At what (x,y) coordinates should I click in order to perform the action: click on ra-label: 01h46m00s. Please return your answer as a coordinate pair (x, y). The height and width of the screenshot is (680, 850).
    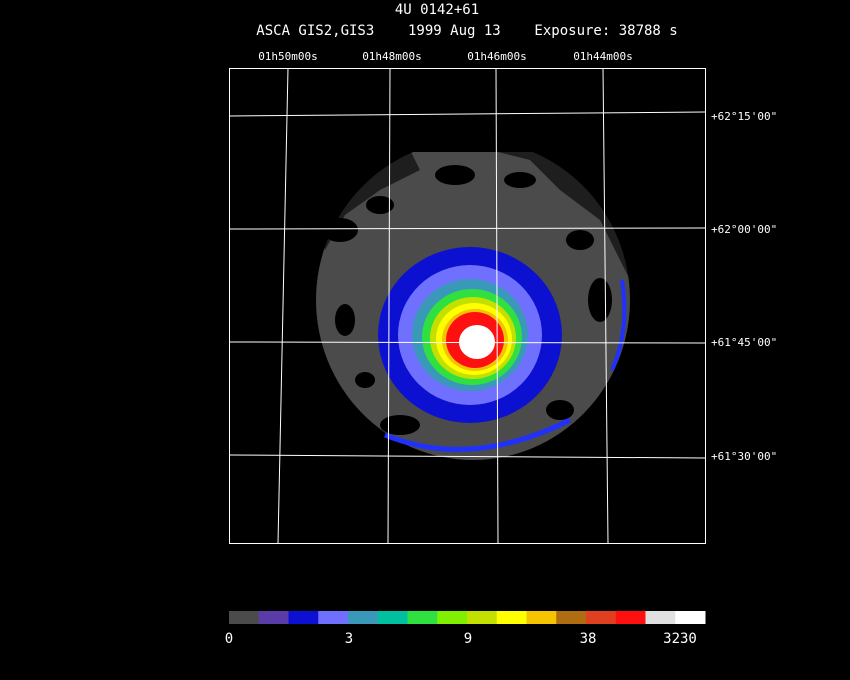
    Looking at the image, I should click on (497, 56).